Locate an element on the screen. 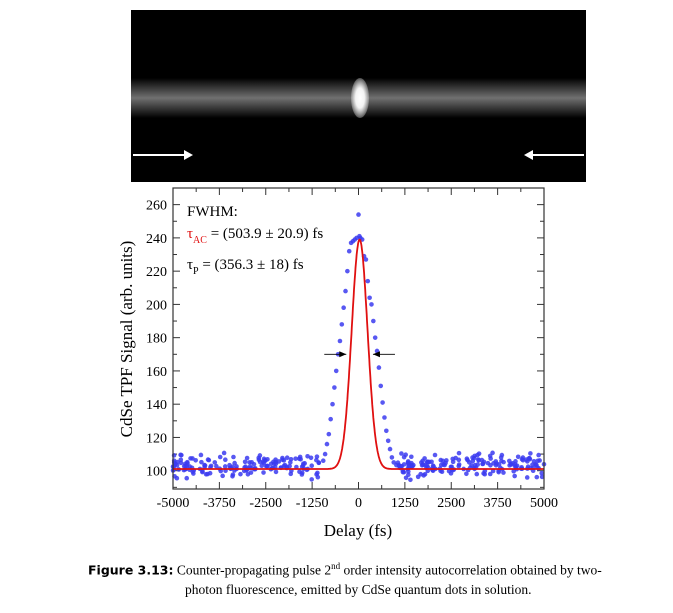  tau-ac-value: = (503.9 ± 20.9) fs is located at coordinates (265, 234).